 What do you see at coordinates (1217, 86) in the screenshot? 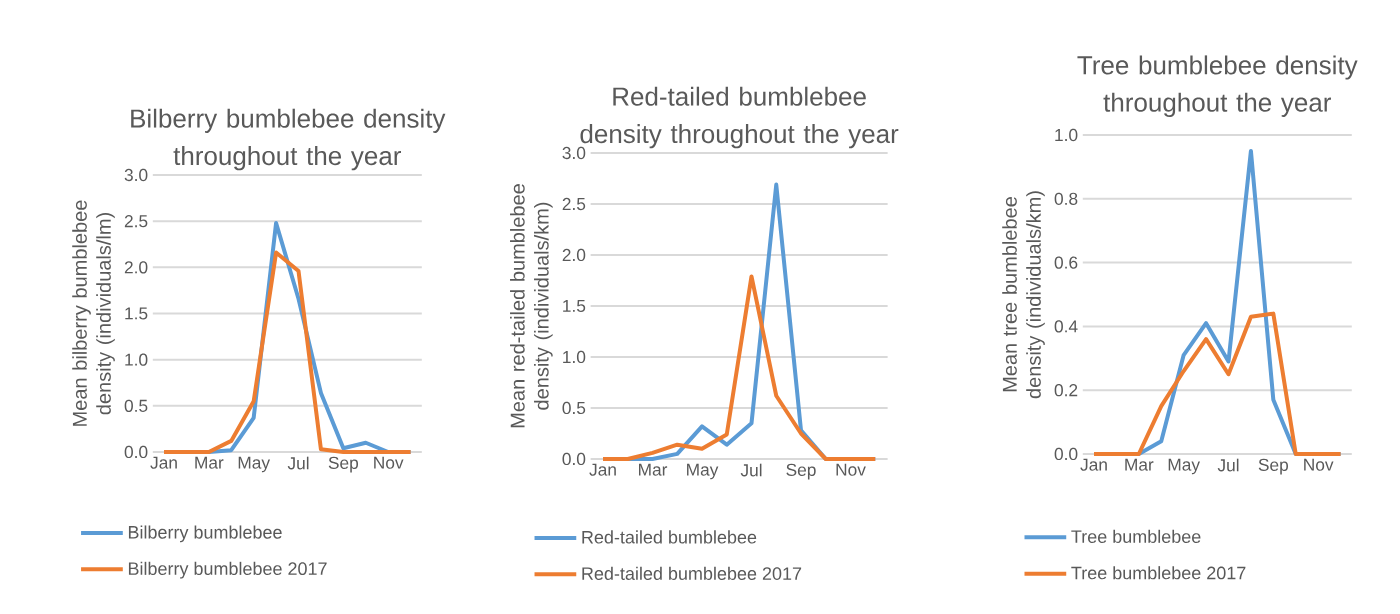
I see `chart-title: Tree bumblebee density throughout the year` at bounding box center [1217, 86].